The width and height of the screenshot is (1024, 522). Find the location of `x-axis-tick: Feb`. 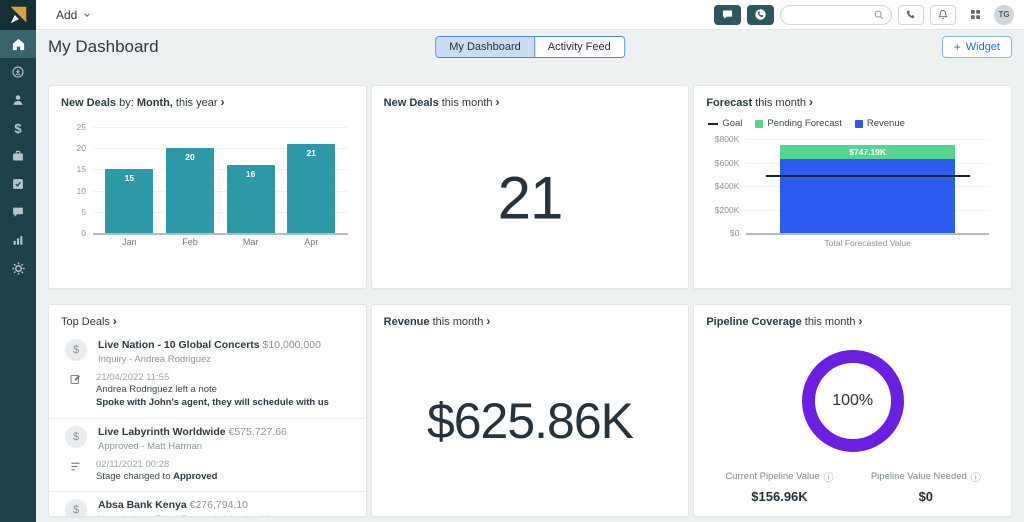

x-axis-tick: Feb is located at coordinates (190, 242).